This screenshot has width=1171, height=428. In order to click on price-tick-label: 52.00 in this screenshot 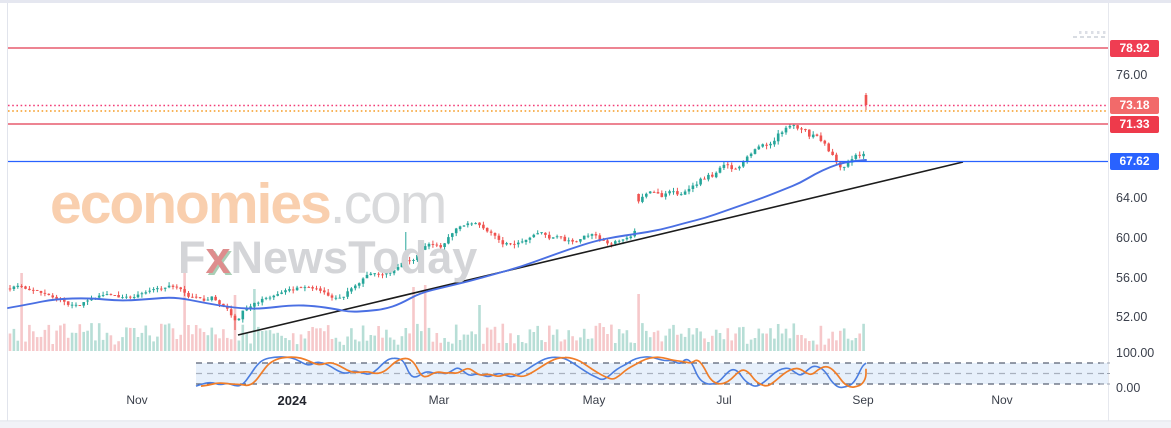, I will do `click(1132, 317)`.